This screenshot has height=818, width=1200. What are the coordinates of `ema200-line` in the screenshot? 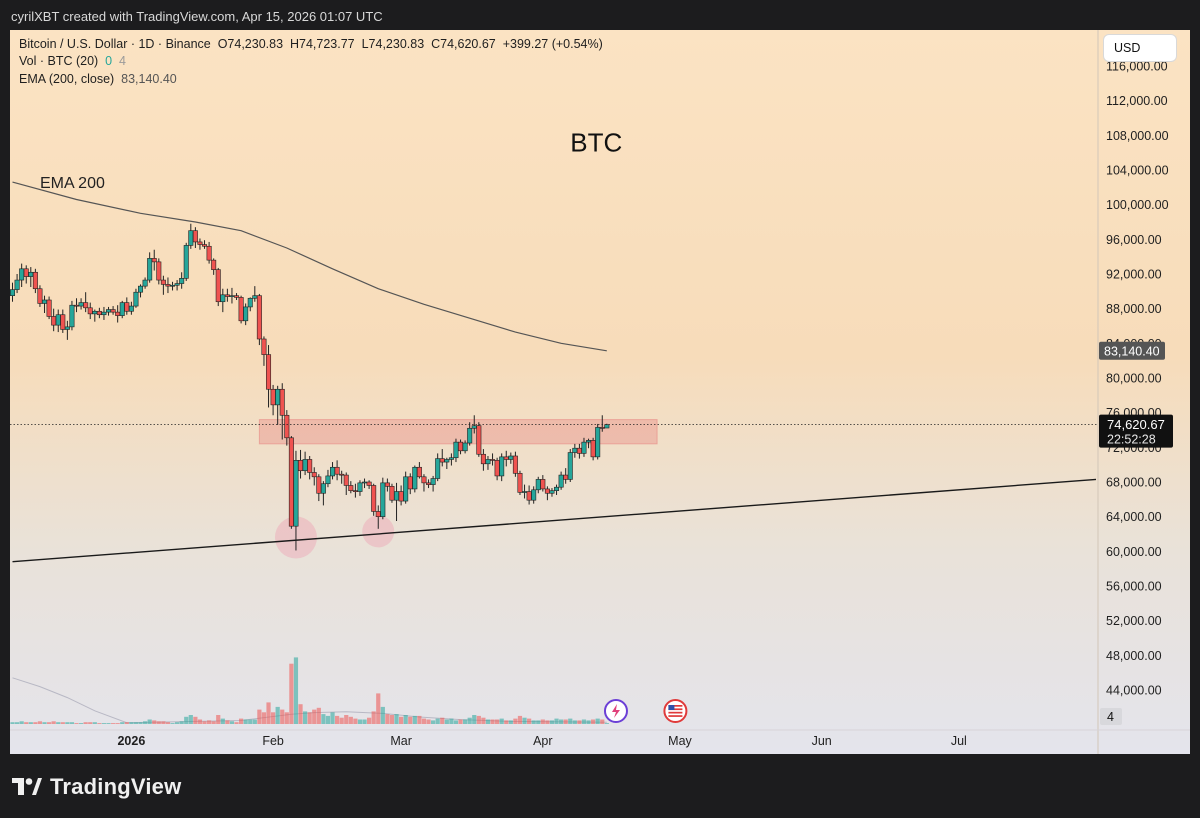 It's located at (309, 266).